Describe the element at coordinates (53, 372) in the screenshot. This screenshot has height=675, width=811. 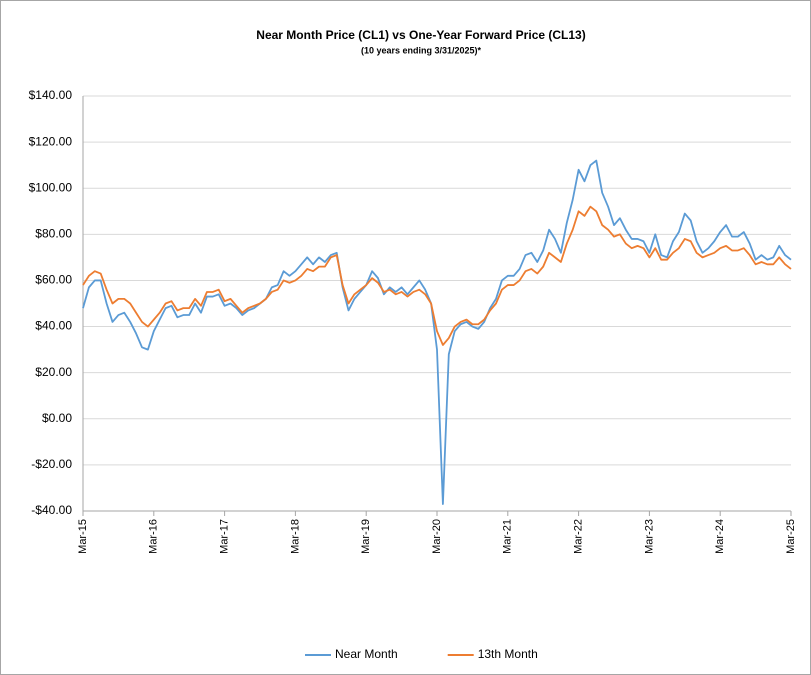
I see `y-tick-label: $20.00` at that location.